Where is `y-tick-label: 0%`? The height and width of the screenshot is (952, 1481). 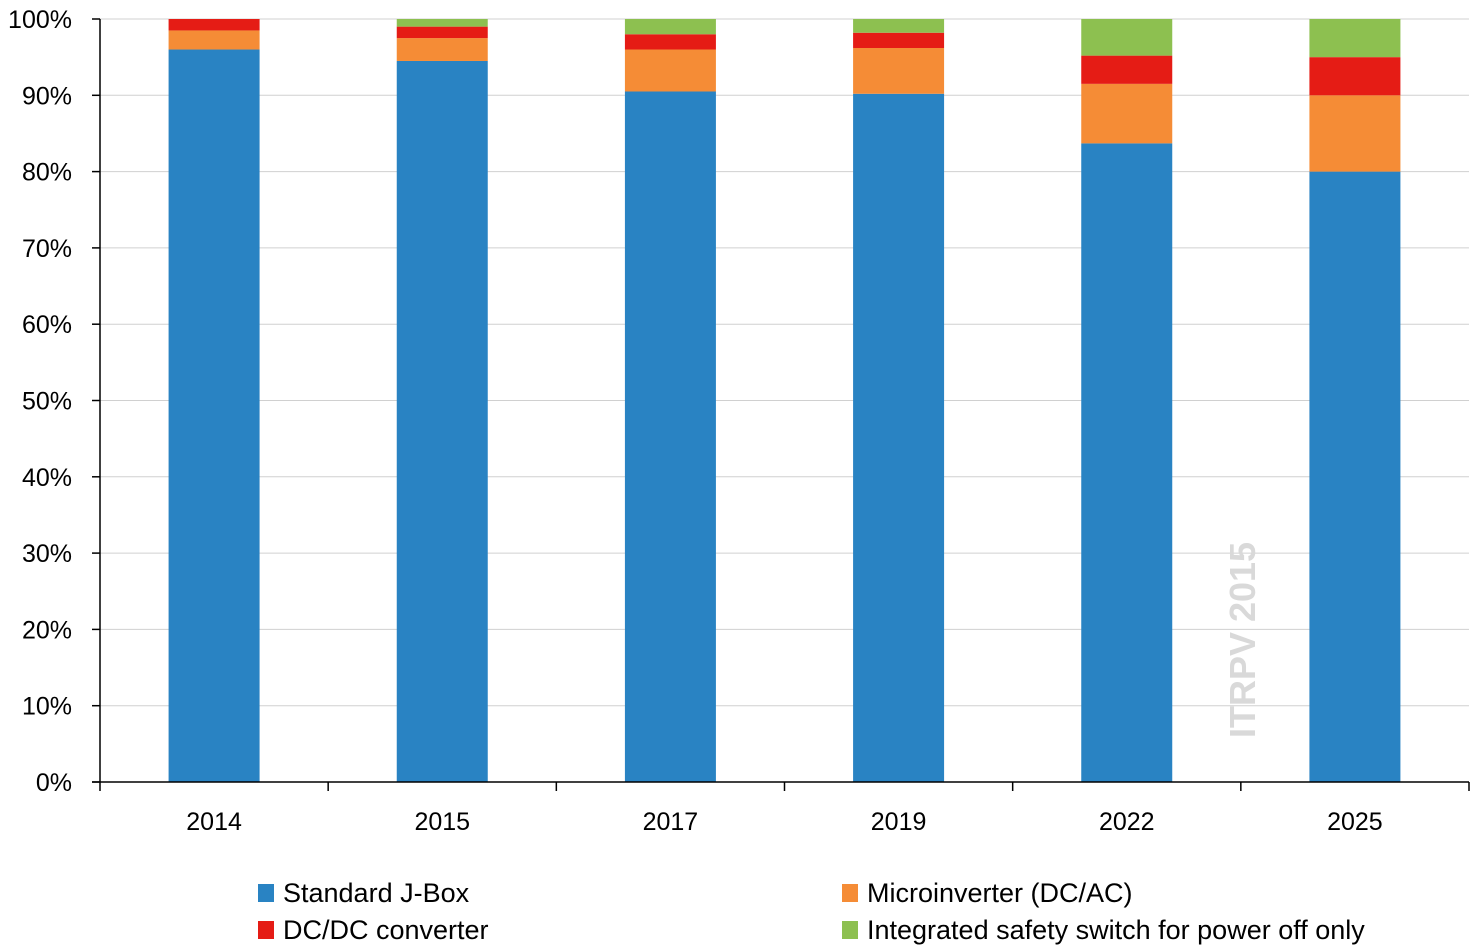
y-tick-label: 0% is located at coordinates (54, 783).